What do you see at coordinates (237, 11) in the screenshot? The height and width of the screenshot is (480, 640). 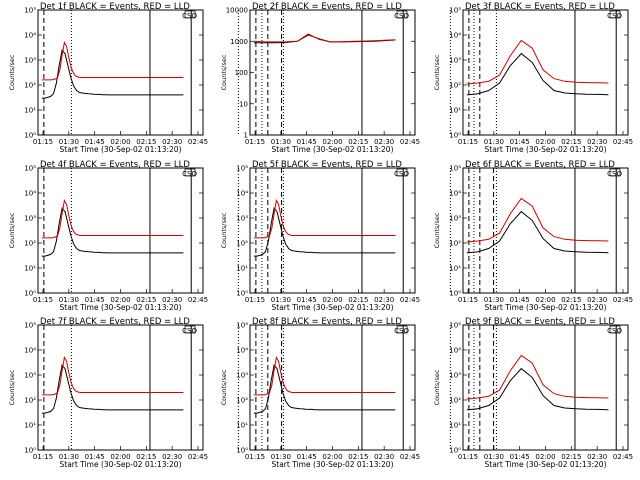 I see `y-tick-label: 10000` at bounding box center [237, 11].